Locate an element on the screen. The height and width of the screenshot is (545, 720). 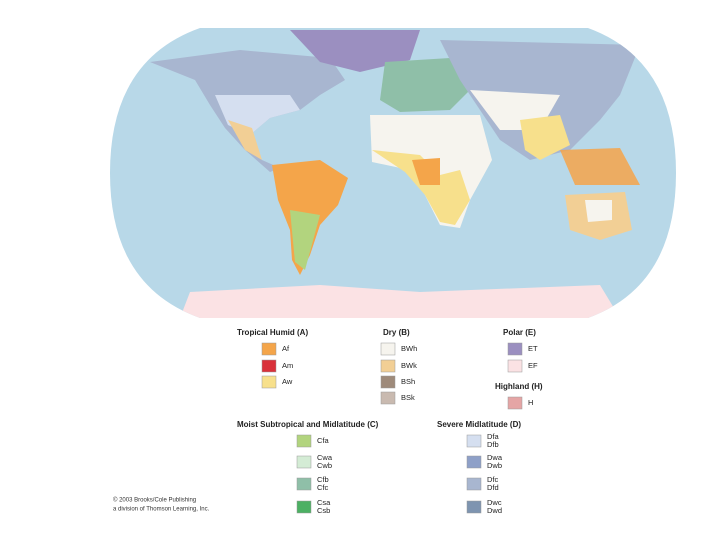
legend-code: Dfa is located at coordinates (493, 436).